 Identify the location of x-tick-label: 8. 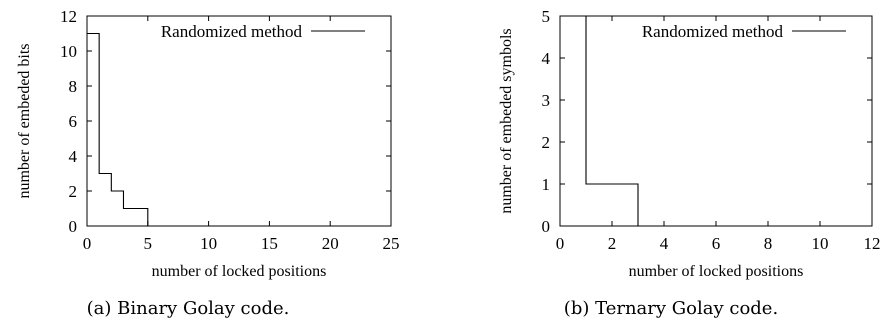
(768, 243).